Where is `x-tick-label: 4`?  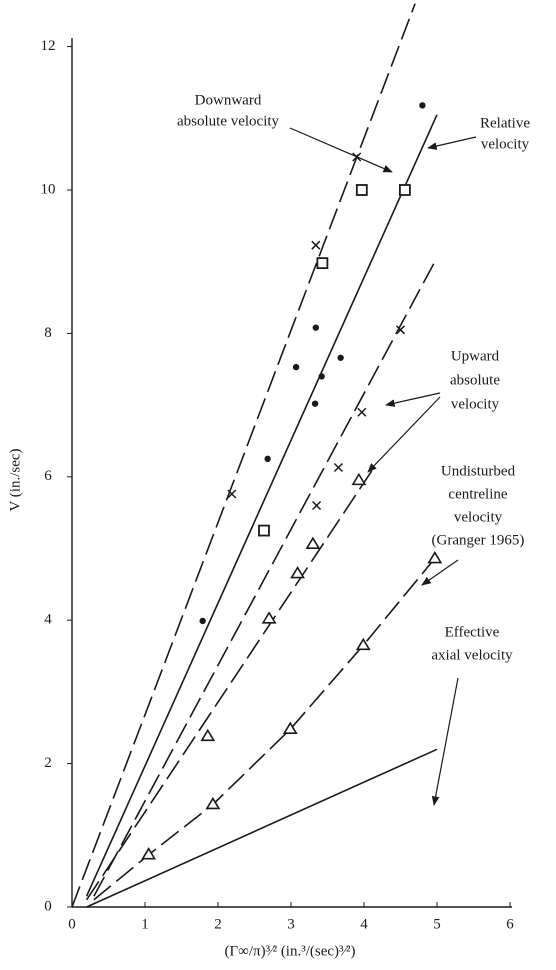 x-tick-label: 4 is located at coordinates (364, 924).